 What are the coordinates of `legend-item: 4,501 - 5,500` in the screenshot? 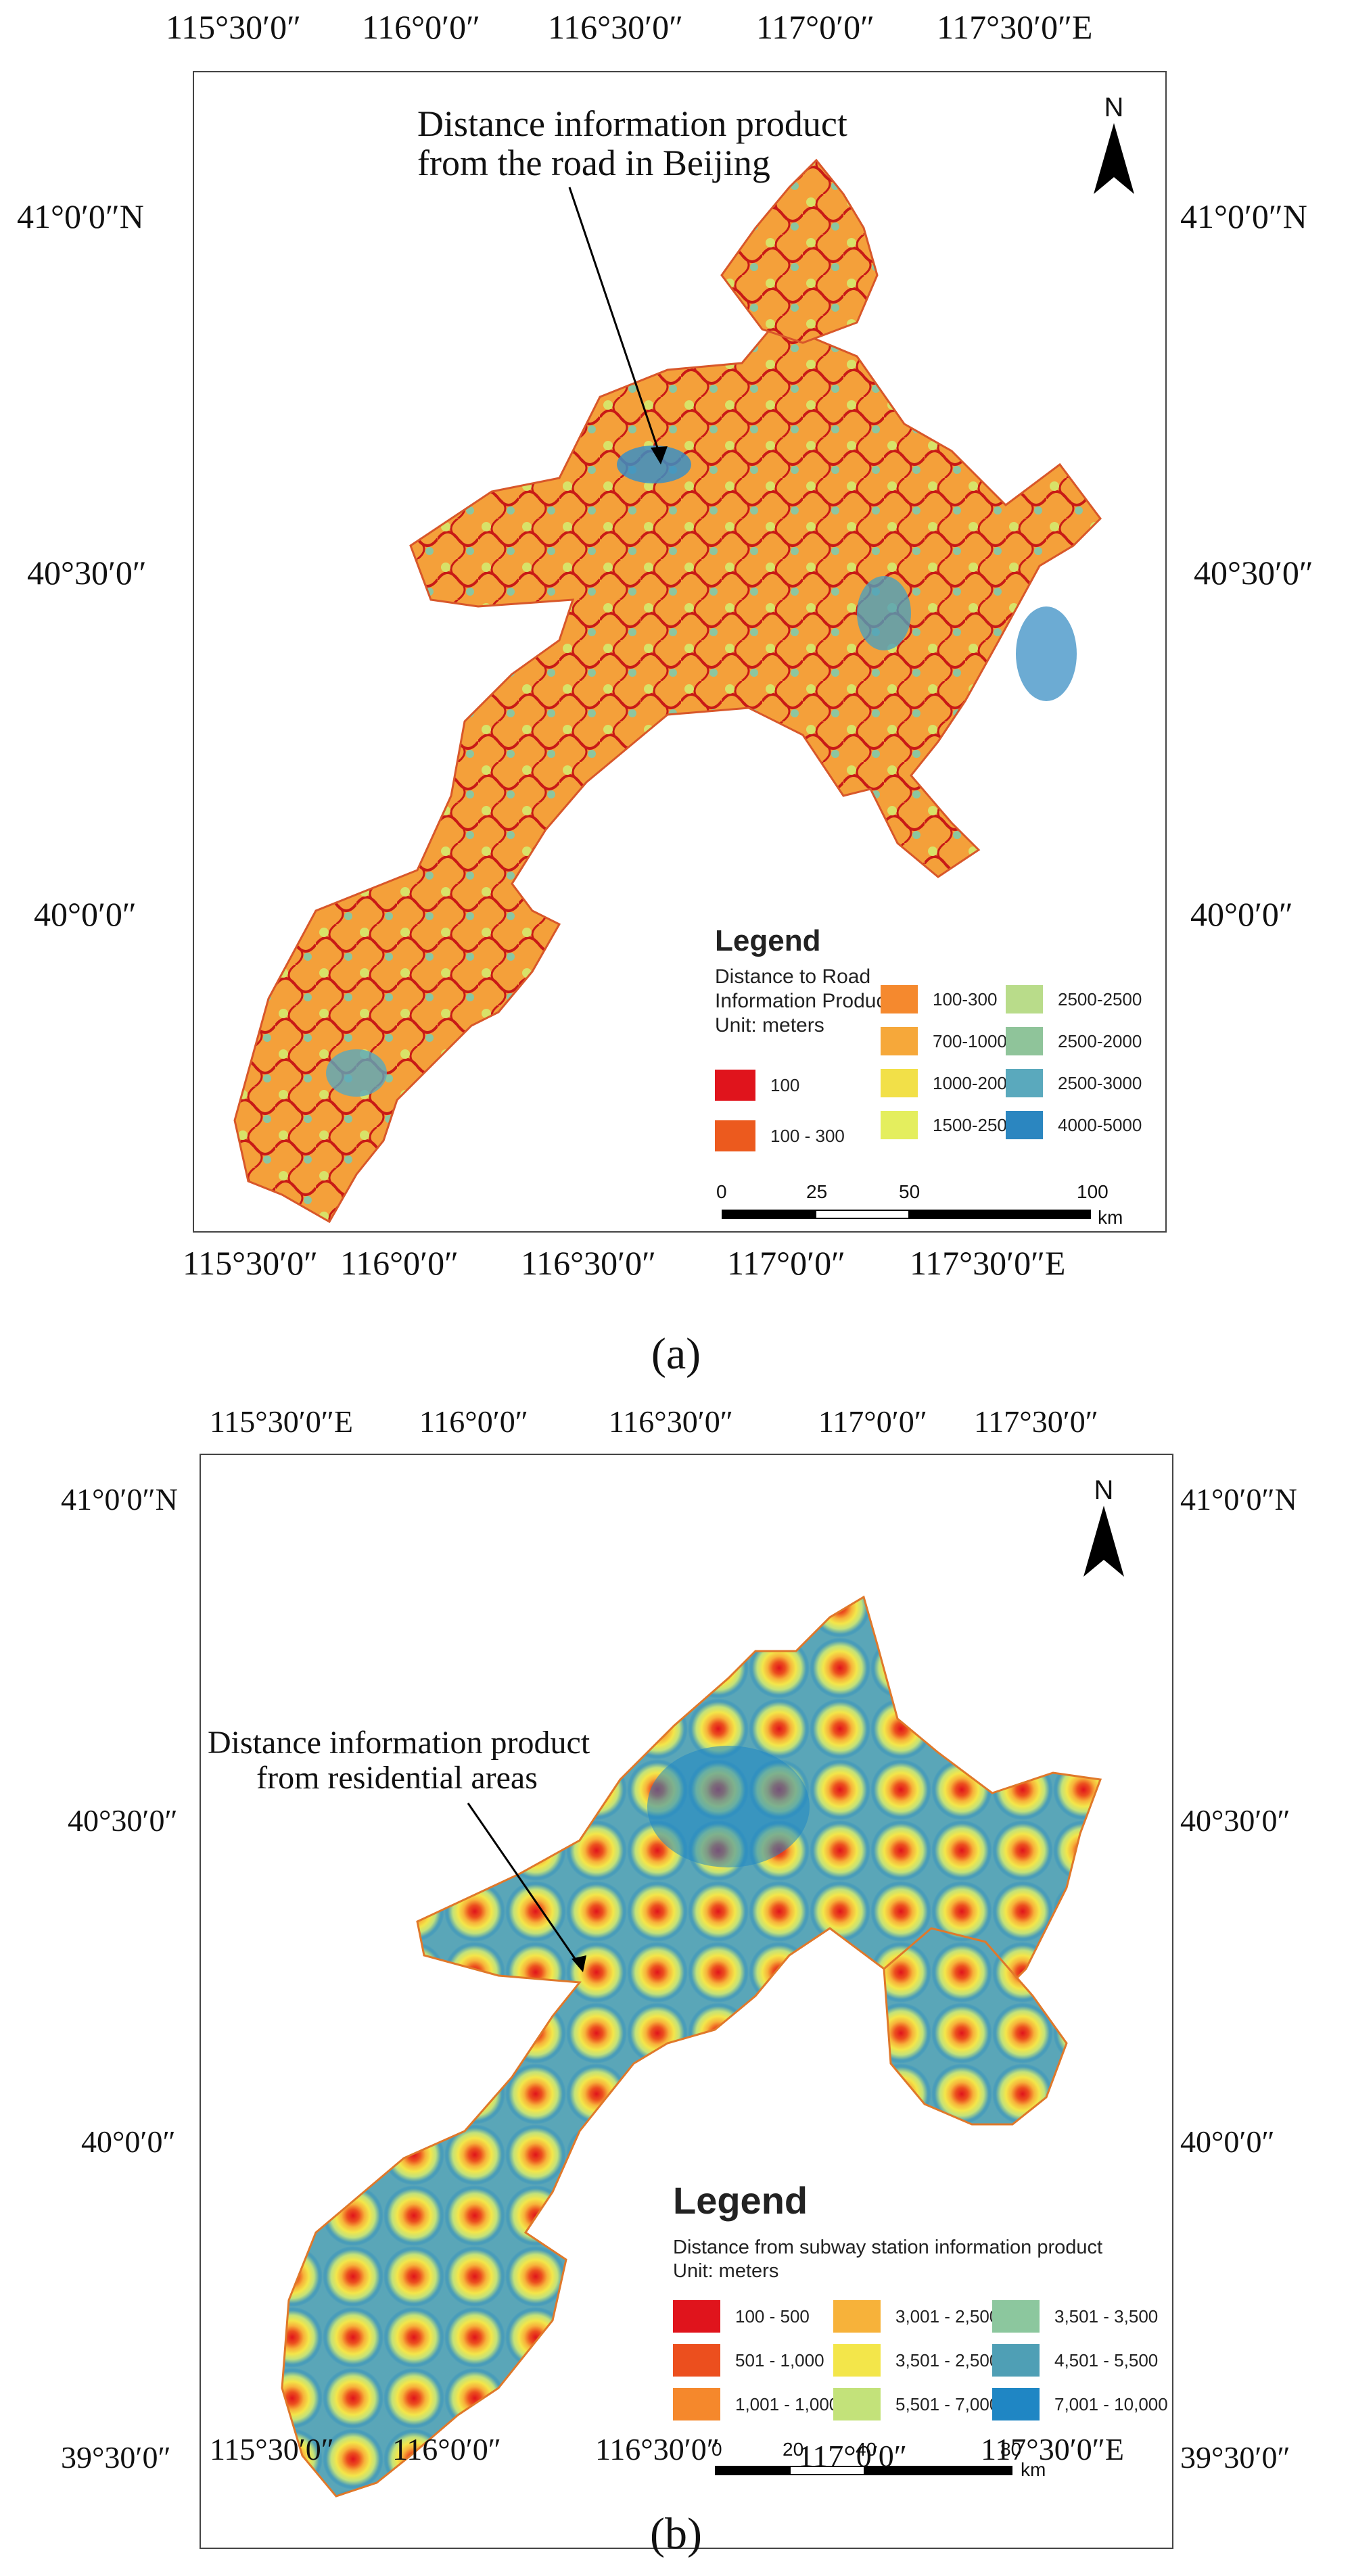 It's located at (1075, 2360).